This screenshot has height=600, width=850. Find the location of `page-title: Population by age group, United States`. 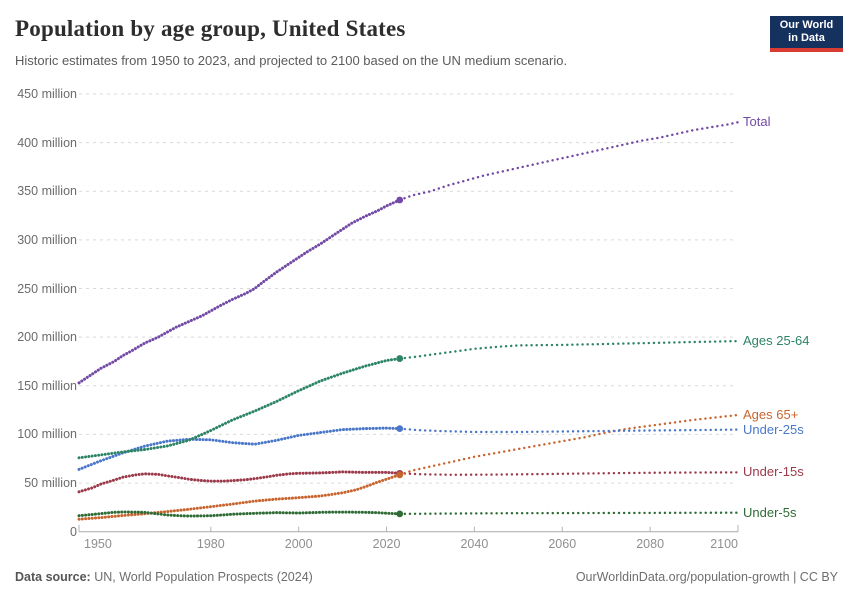

page-title: Population by age group, United States is located at coordinates (210, 28).